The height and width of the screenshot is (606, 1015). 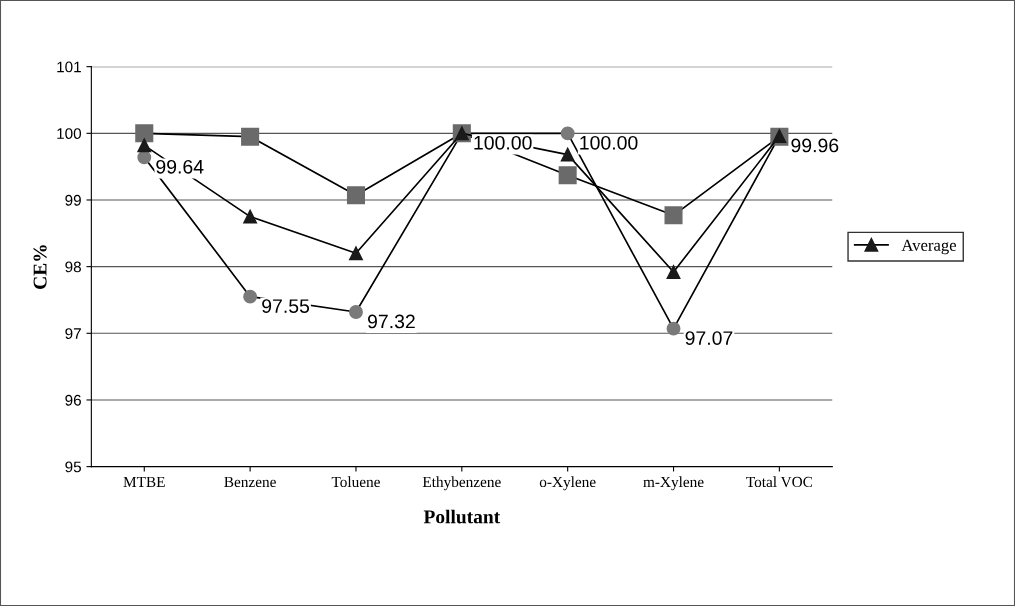 I want to click on x-tick-label: Ethybenzene, so click(x=461, y=483).